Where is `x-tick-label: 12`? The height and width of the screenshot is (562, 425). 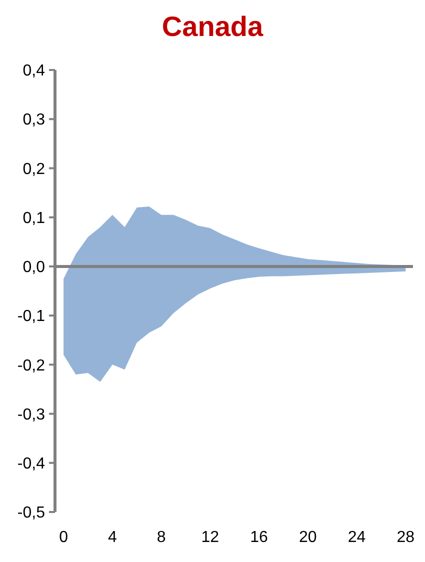
x-tick-label: 12 is located at coordinates (210, 537).